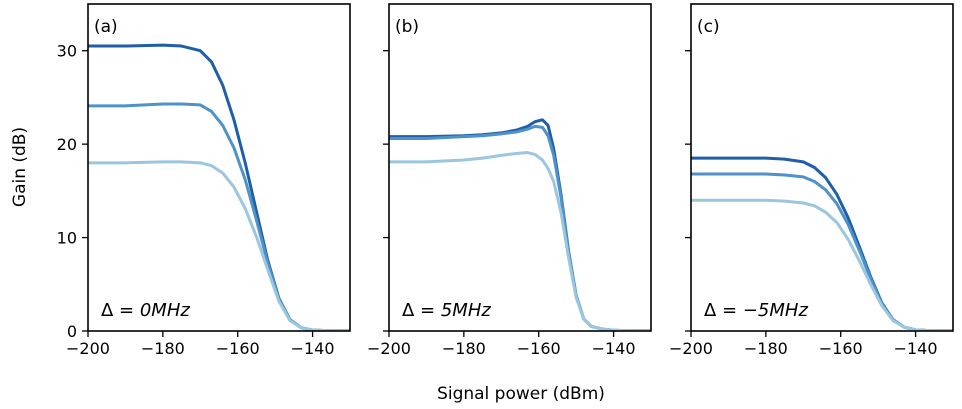 This screenshot has height=409, width=962. I want to click on x-axis-label: Signal power (dBm), so click(521, 394).